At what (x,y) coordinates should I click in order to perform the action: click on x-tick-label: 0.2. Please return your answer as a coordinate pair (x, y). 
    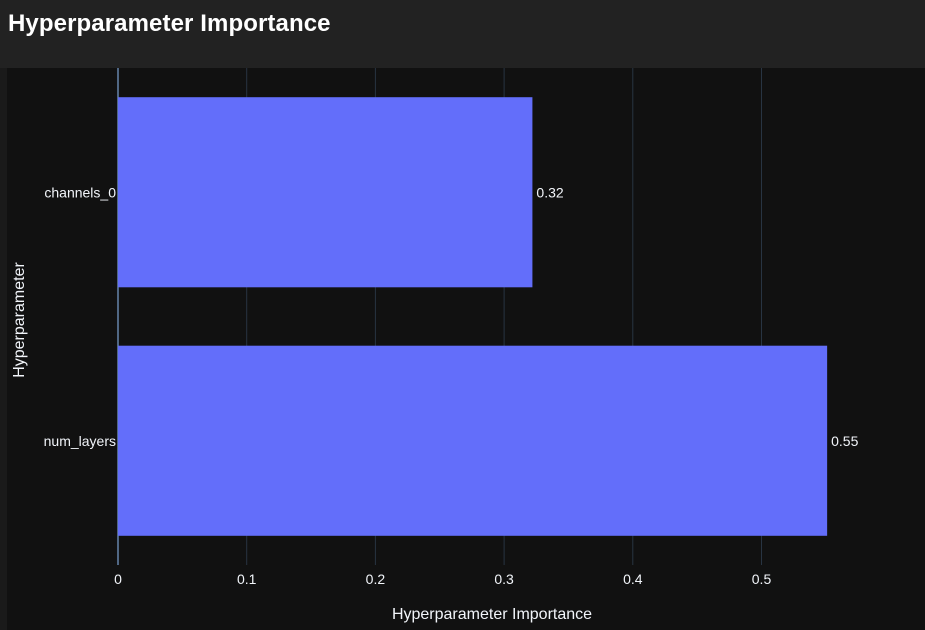
    Looking at the image, I should click on (376, 579).